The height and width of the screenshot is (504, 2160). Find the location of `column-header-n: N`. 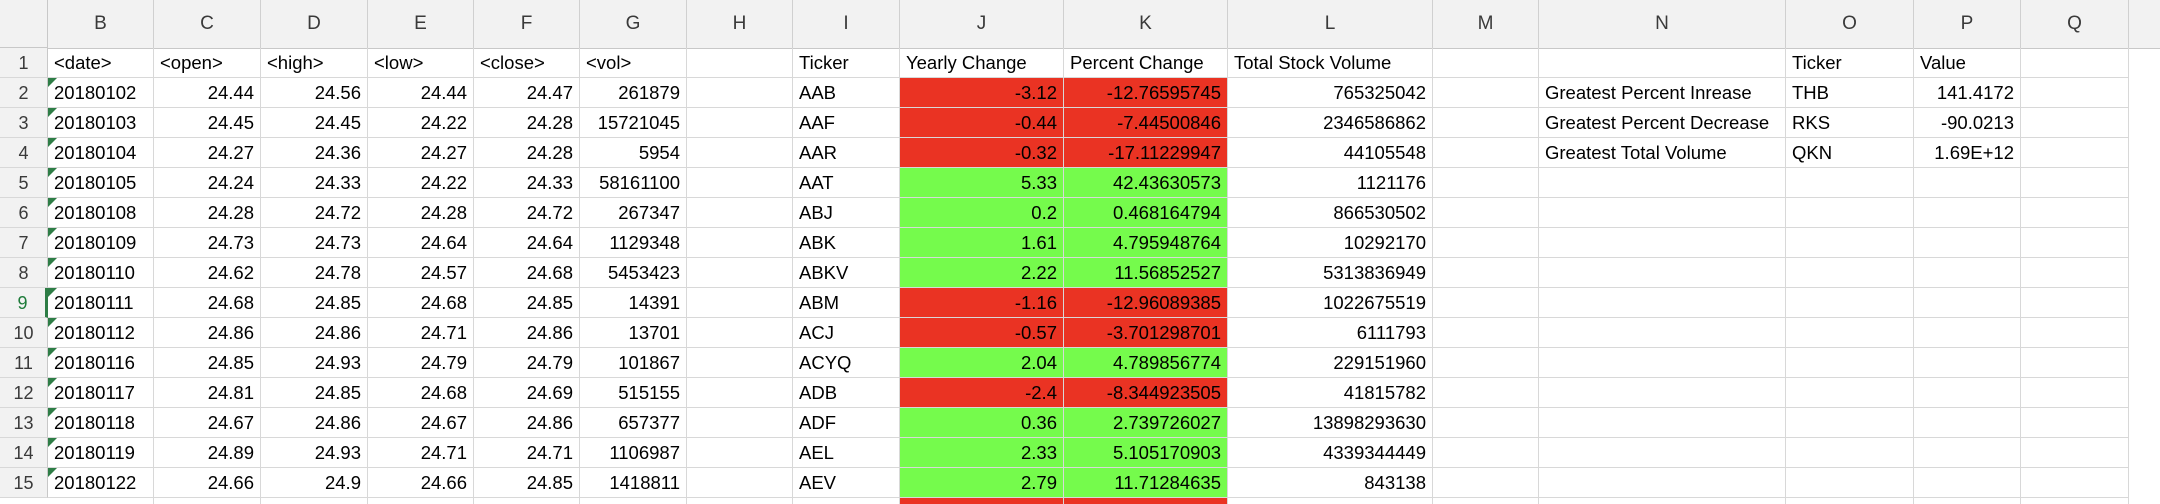

column-header-n: N is located at coordinates (1662, 24).